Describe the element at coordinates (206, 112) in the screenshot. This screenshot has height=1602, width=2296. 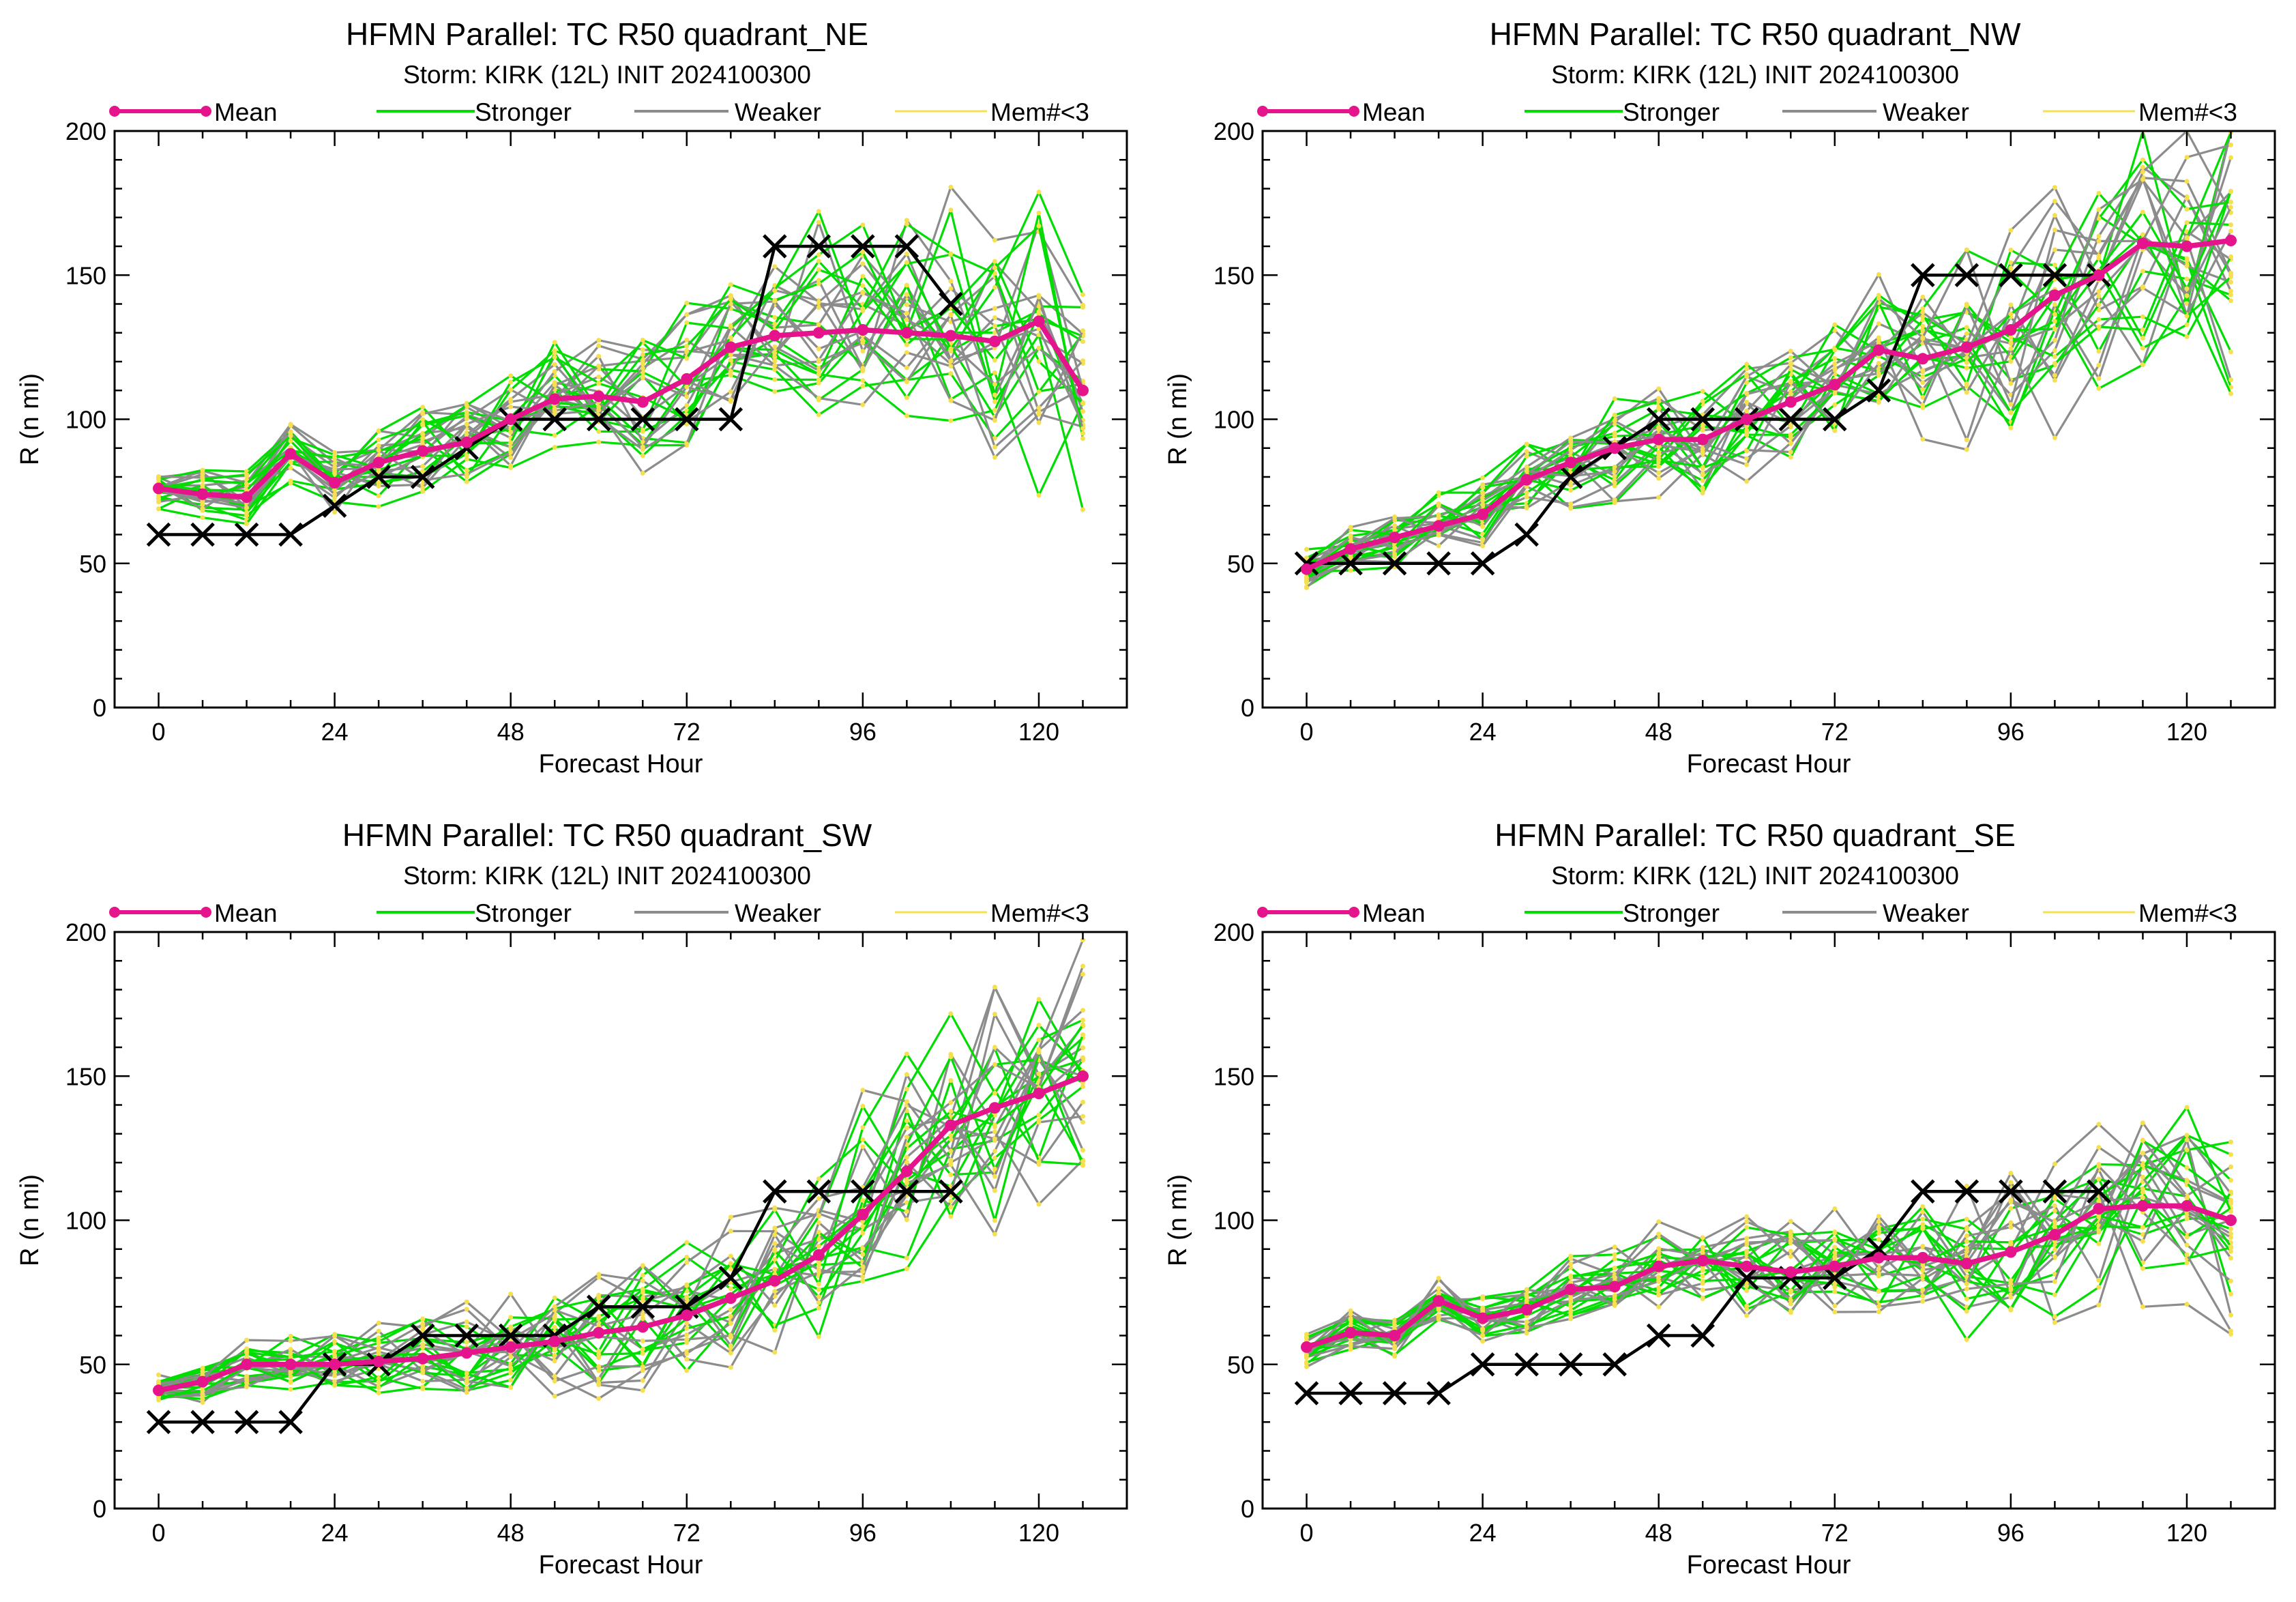
I see `legend-mean-marker` at that location.